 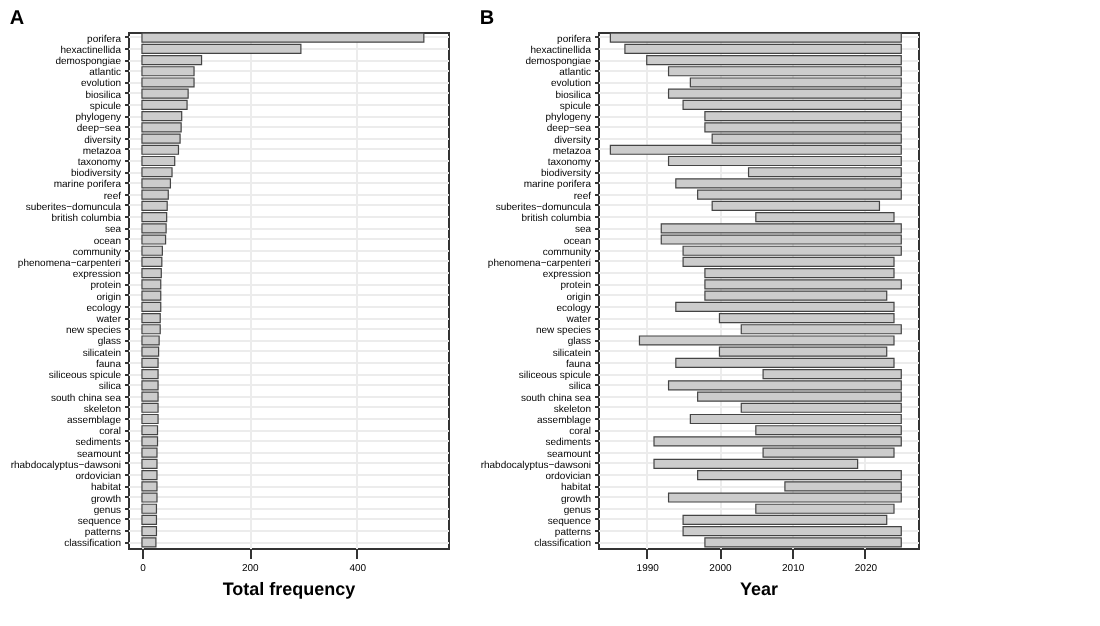 I want to click on chart-title: B, so click(x=487, y=19).